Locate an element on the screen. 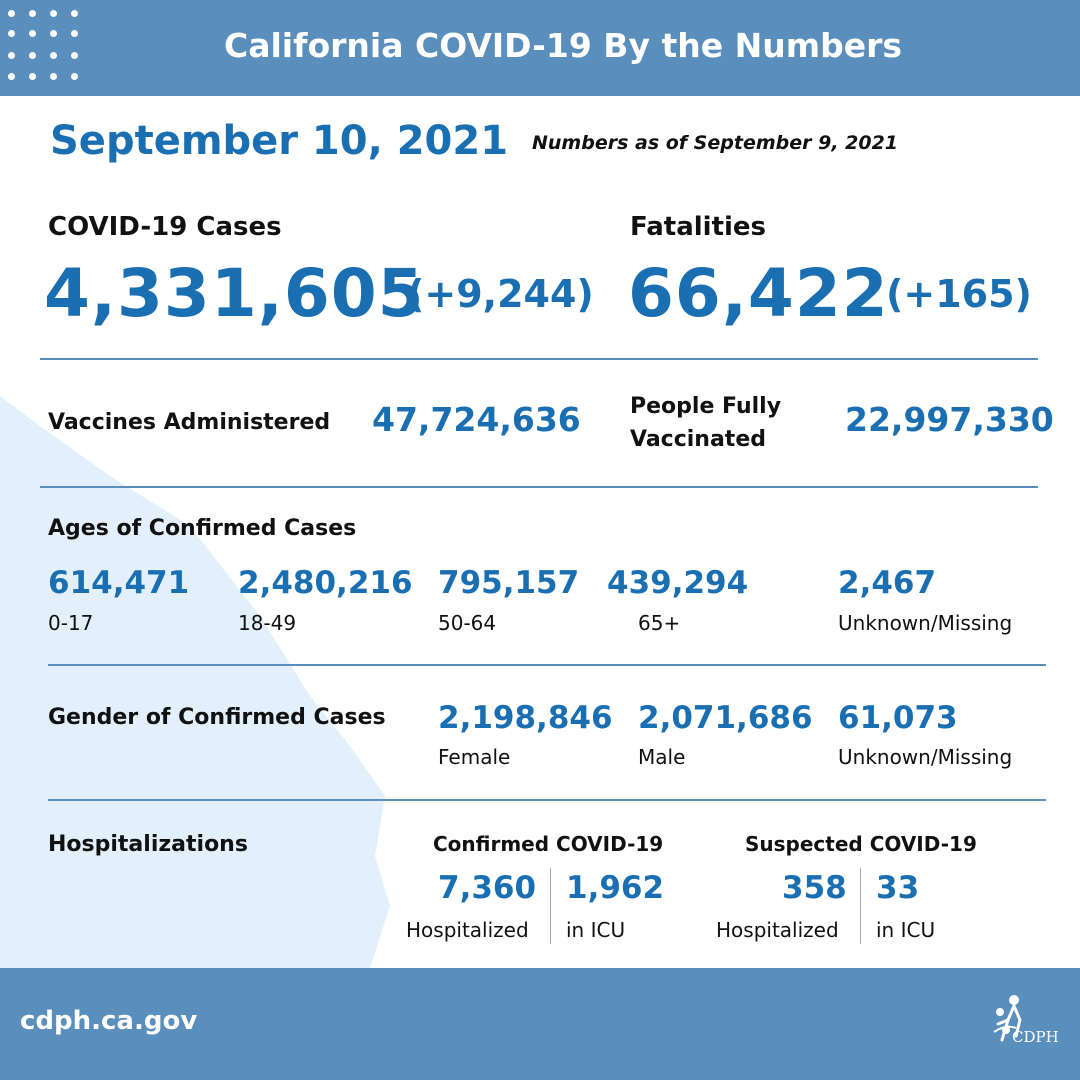  age-label: 50-64 is located at coordinates (467, 623).